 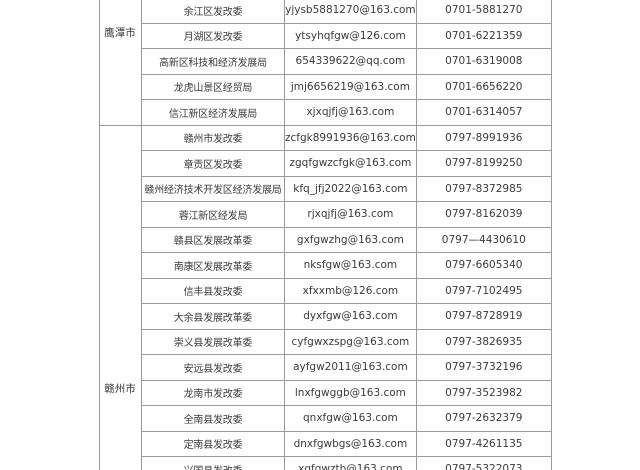 I want to click on email-cell: zgqfgwzcfgk@163.com, so click(x=350, y=163).